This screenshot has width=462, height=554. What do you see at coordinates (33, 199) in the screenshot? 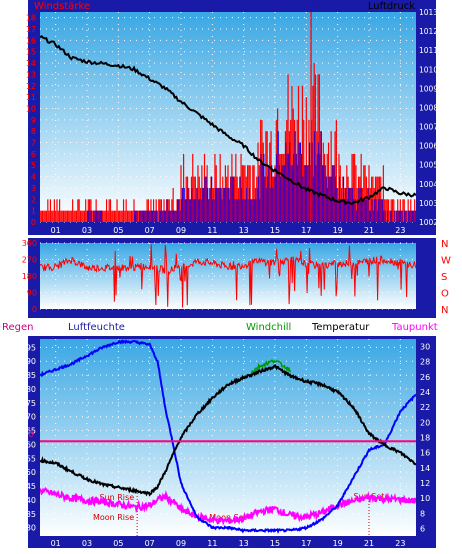
I see `wind-tick-label: 2` at bounding box center [33, 199].